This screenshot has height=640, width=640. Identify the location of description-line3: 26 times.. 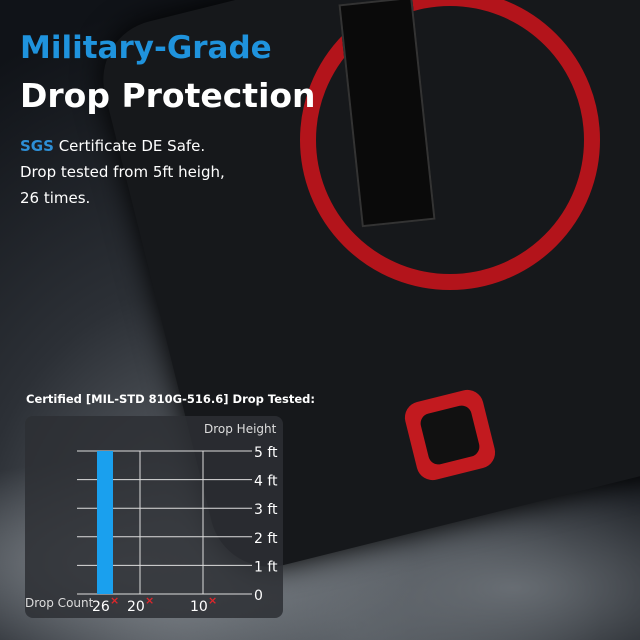
(55, 198).